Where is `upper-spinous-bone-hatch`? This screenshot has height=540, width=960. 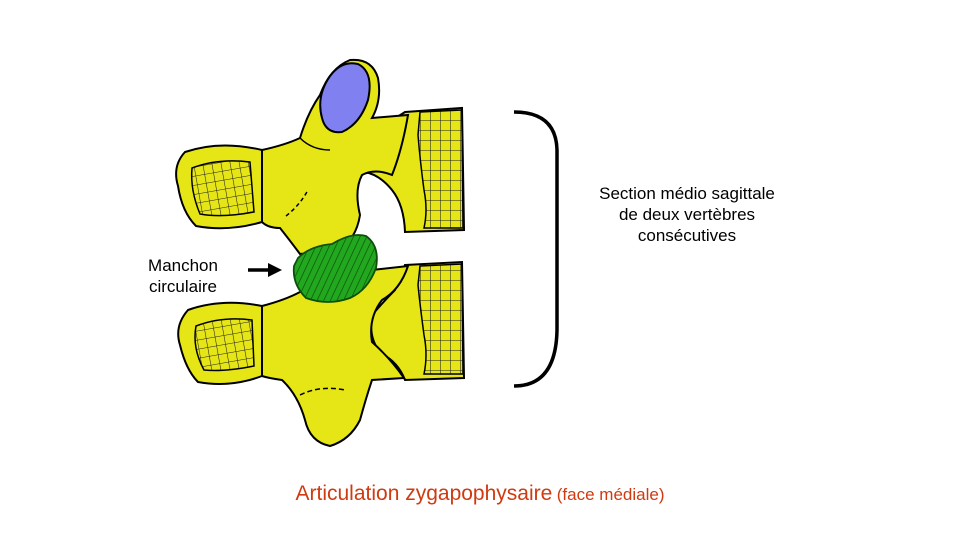 upper-spinous-bone-hatch is located at coordinates (222, 188).